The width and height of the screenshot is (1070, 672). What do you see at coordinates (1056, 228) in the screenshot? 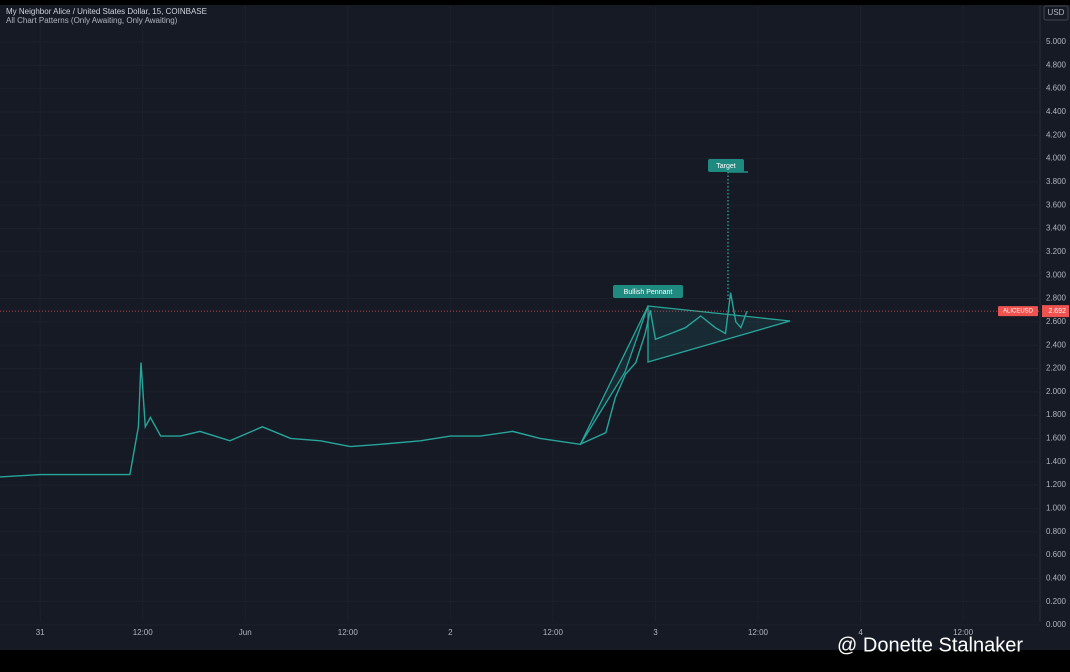
I see `y-tick-label: 3.400` at bounding box center [1056, 228].